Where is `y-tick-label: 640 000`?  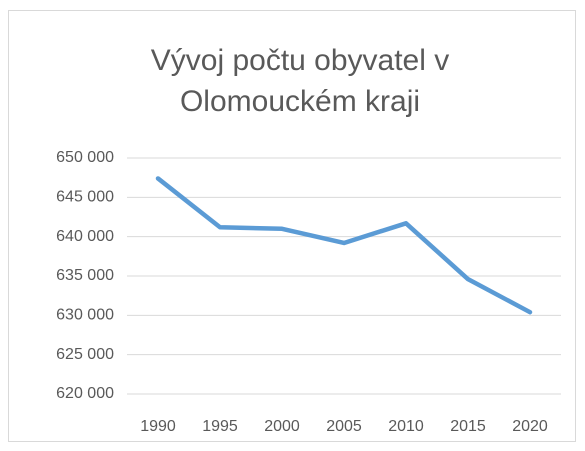 y-tick-label: 640 000 is located at coordinates (85, 236).